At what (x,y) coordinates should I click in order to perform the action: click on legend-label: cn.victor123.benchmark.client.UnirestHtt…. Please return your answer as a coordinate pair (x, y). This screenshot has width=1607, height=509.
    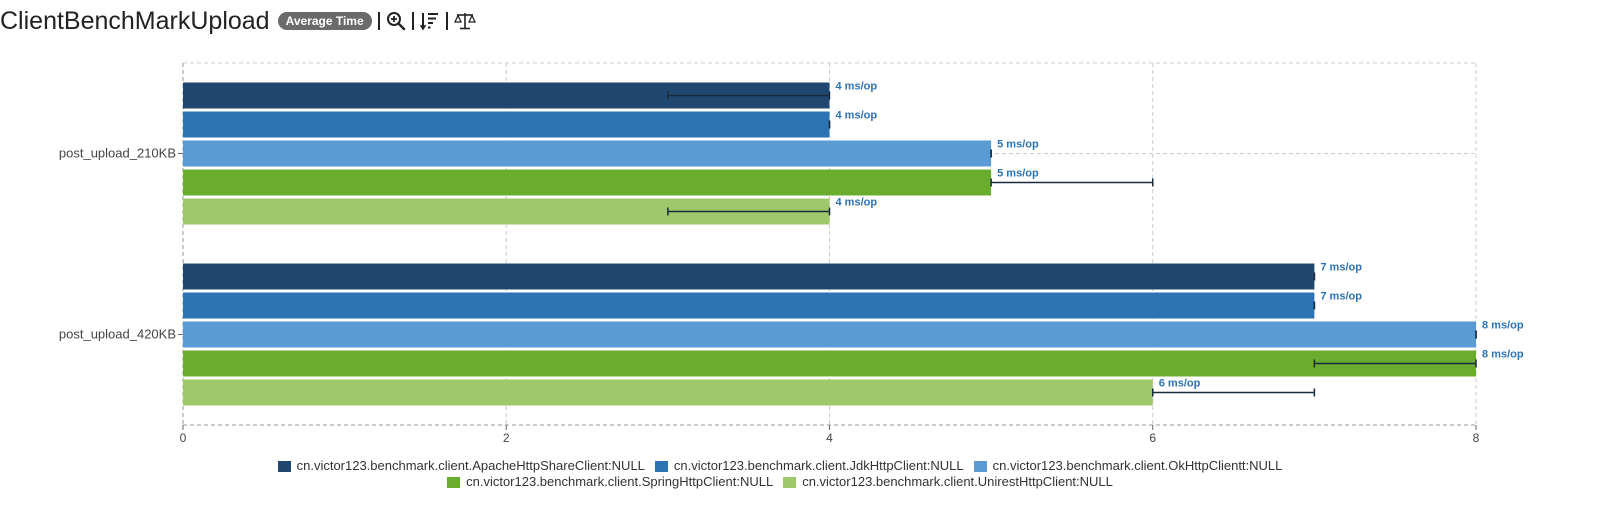
    Looking at the image, I should click on (957, 481).